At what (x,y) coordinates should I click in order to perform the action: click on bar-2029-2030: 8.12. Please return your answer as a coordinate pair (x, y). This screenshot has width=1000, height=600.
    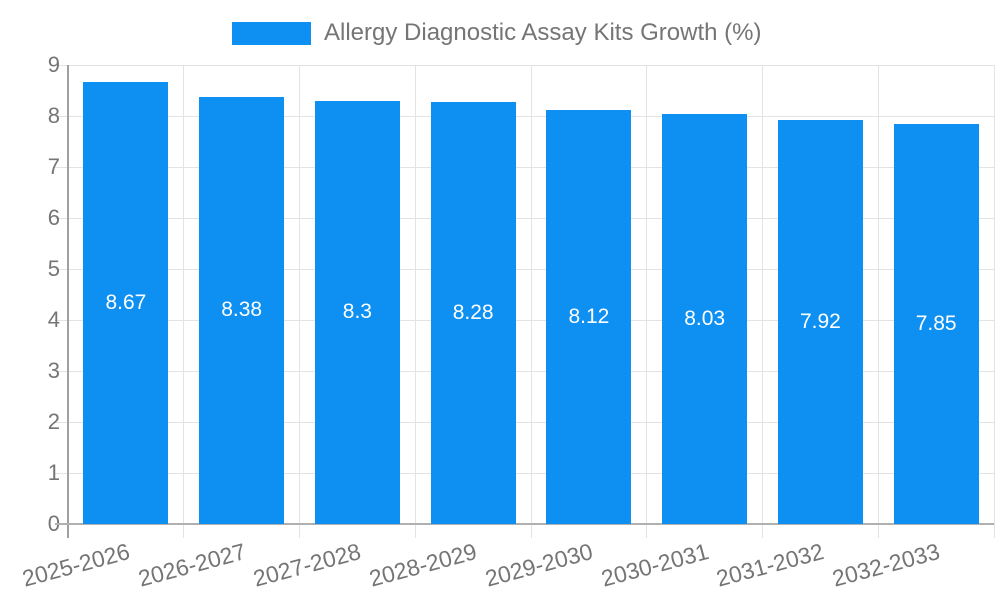
    Looking at the image, I should click on (589, 316).